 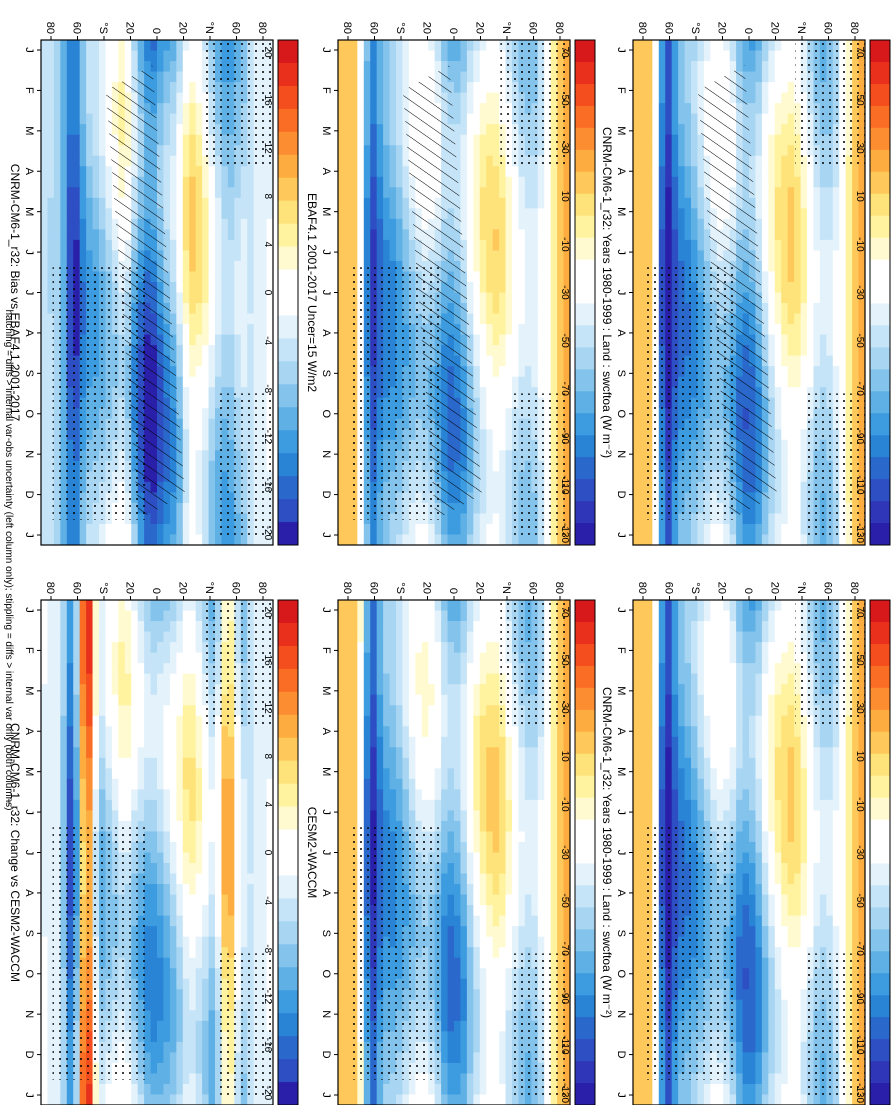 What do you see at coordinates (828, 28) in the screenshot?
I see `y-tick-label: 60` at bounding box center [828, 28].